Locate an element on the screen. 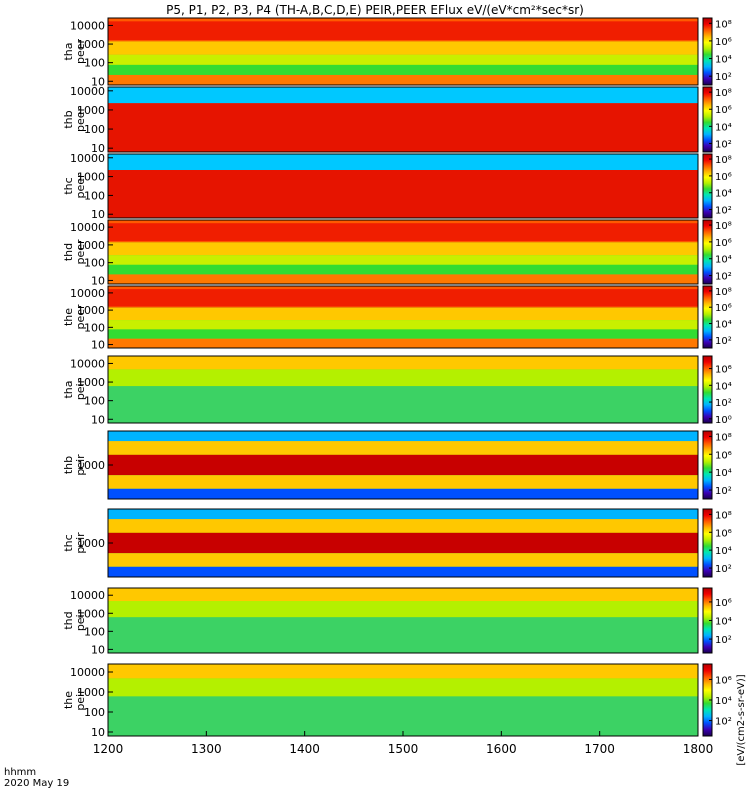  panel-tha-peer: 10 100 1000 10000 tha peer 10⁸ 10⁶ 10⁴ 10² is located at coordinates (397, 52).